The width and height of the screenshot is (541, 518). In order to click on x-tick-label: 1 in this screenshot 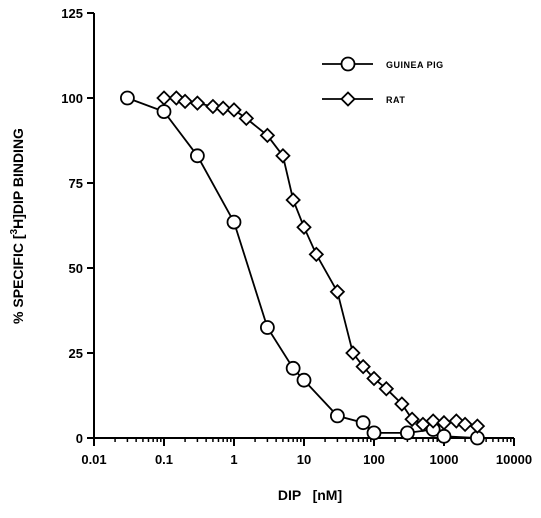, I will do `click(233, 459)`.